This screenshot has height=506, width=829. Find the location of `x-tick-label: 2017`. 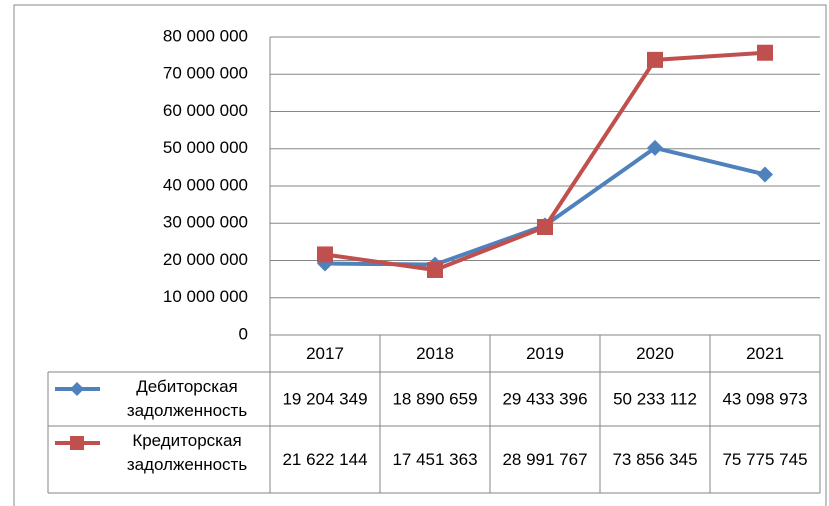

x-tick-label: 2017 is located at coordinates (325, 353).